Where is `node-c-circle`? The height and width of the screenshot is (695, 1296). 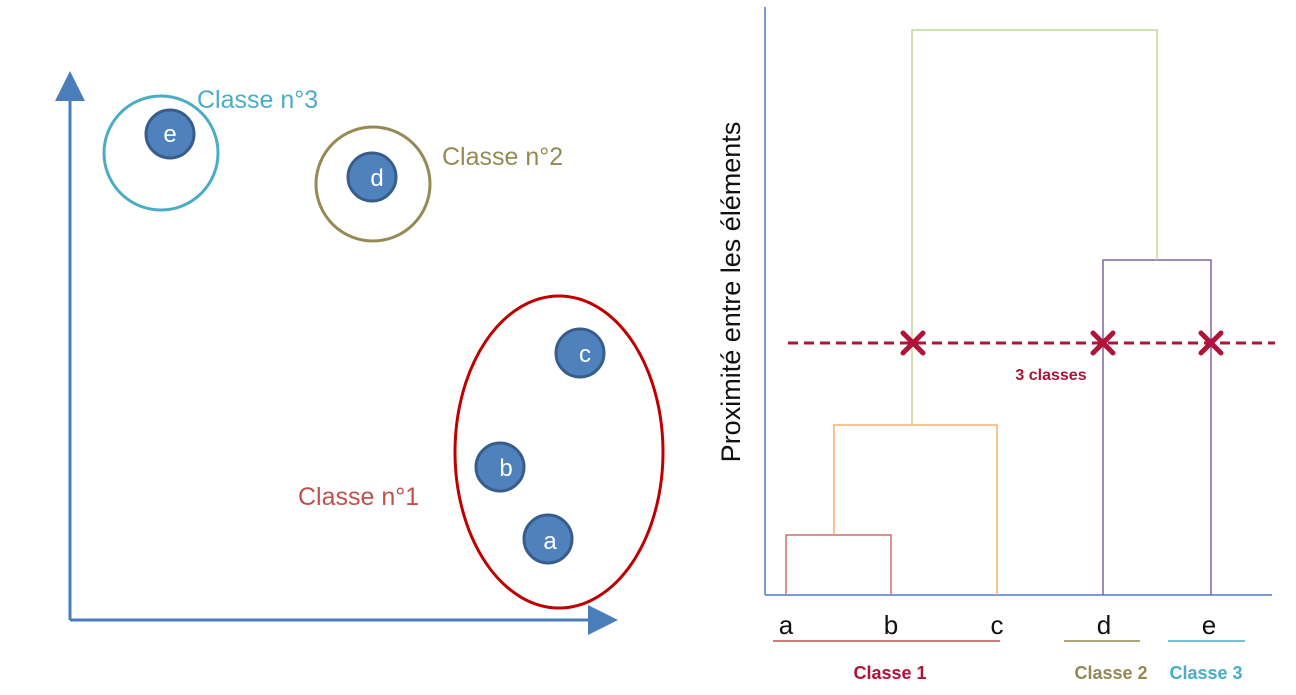
node-c-circle is located at coordinates (580, 353).